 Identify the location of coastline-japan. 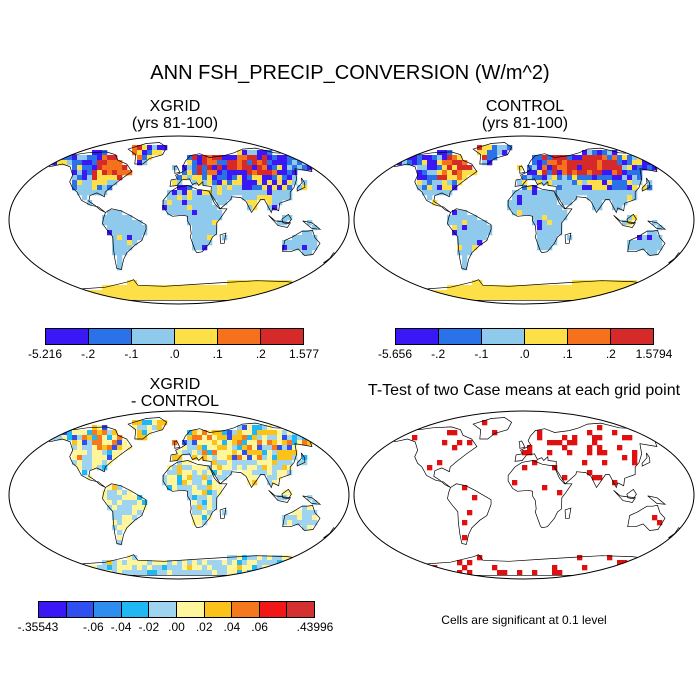
(301, 459).